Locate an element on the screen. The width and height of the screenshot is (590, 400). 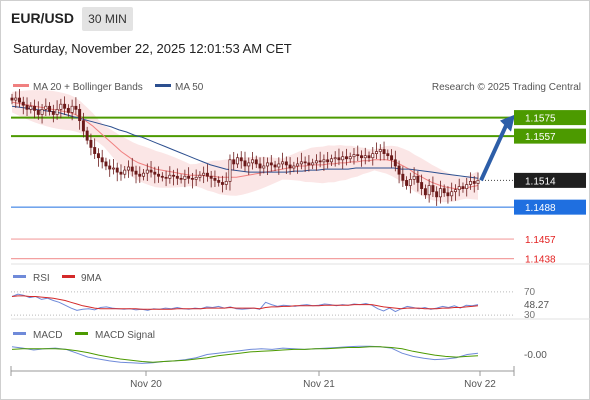
rsi-legend-label: RSI is located at coordinates (41, 278).